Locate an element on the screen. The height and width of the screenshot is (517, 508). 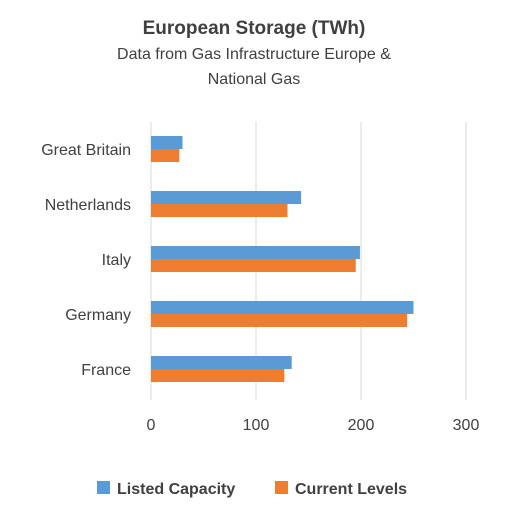
legend-label: Current Levels is located at coordinates (351, 489).